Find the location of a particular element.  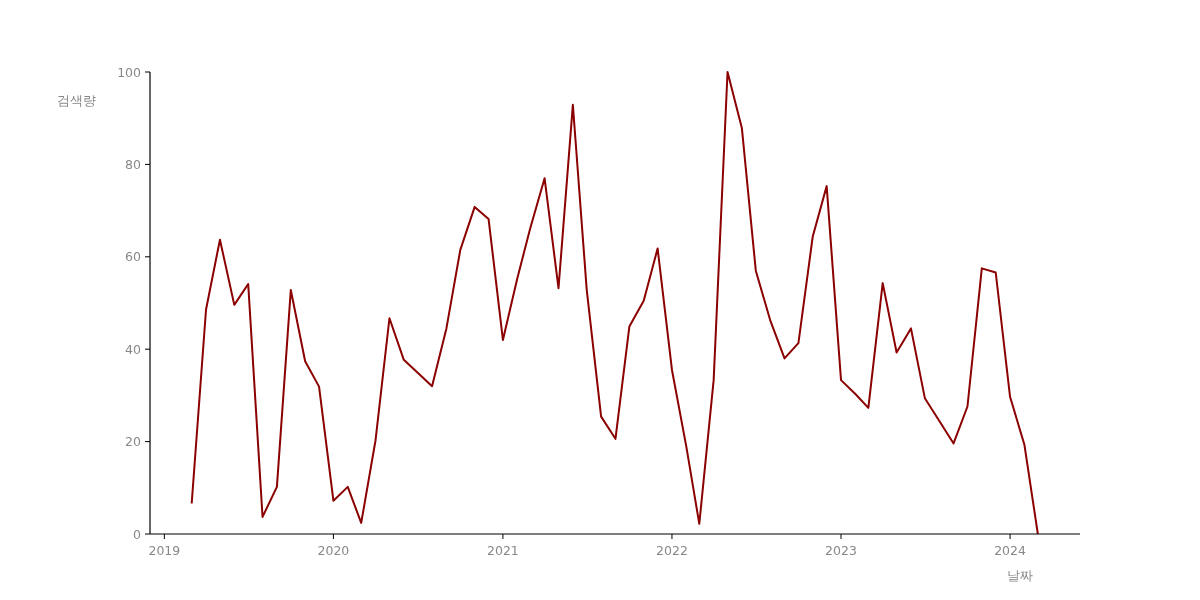

y-tick-label: 0 is located at coordinates (137, 534).